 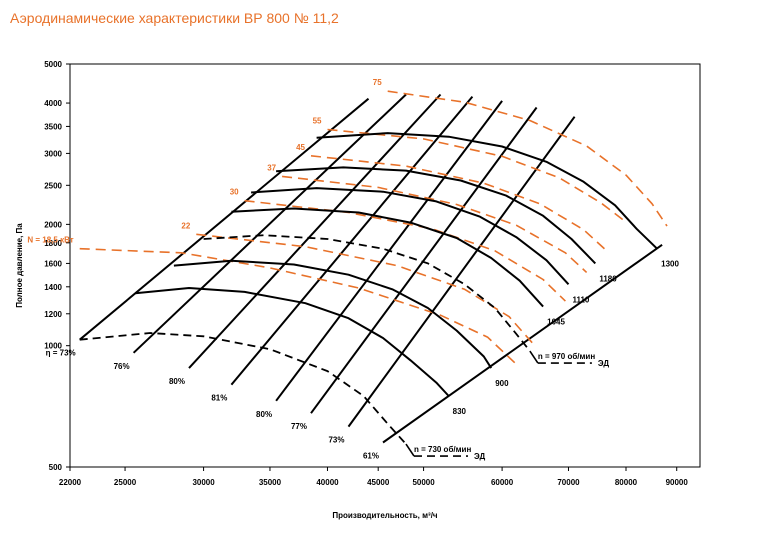 What do you see at coordinates (566, 356) in the screenshot?
I see `annotation-rpm: n = 970 об/мин` at bounding box center [566, 356].